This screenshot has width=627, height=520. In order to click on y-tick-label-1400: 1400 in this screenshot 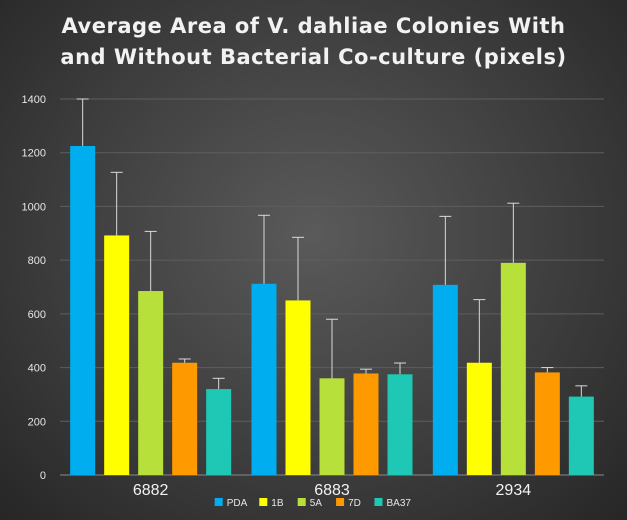, I will do `click(34, 100)`.